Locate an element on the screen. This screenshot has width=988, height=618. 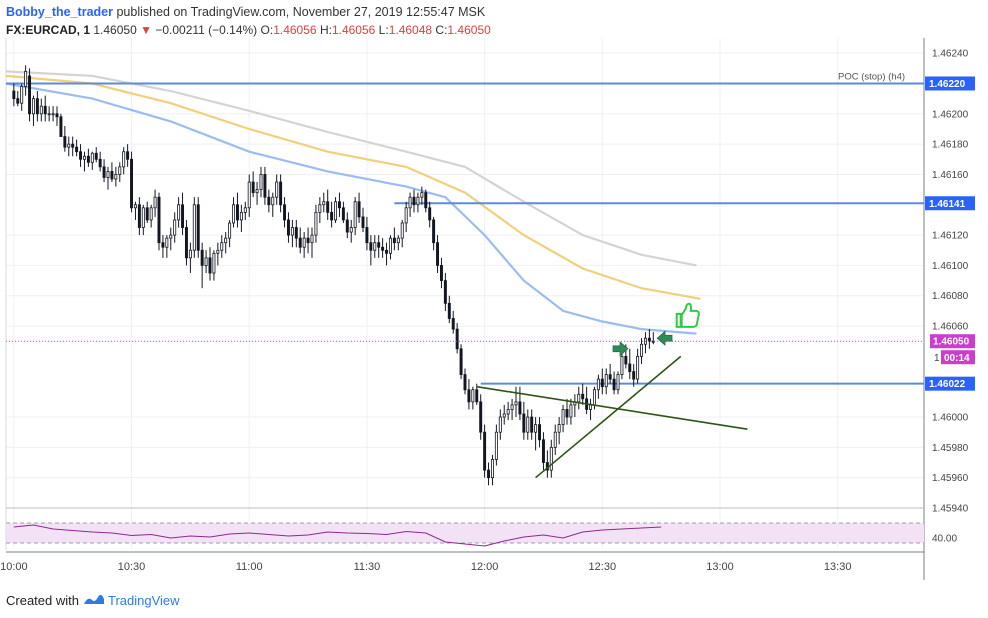
symbol-label: FX:EURCAD, 1 is located at coordinates (48, 30).